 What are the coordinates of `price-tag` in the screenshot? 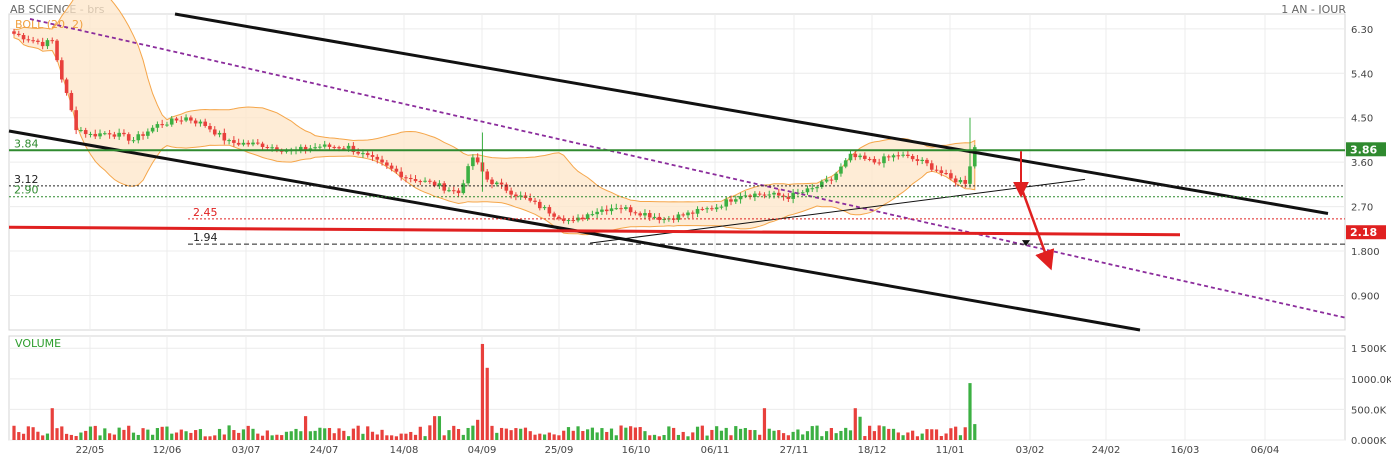 It's located at (1366, 149).